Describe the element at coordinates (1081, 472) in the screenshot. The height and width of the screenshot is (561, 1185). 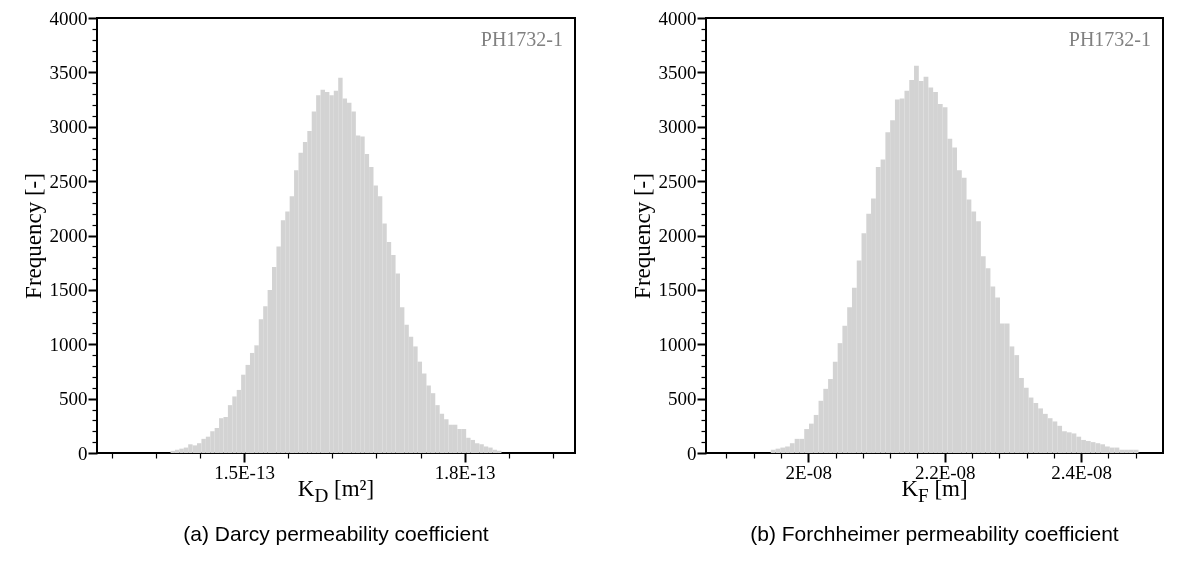
I see `x-tick-label: 2.4E-08` at that location.